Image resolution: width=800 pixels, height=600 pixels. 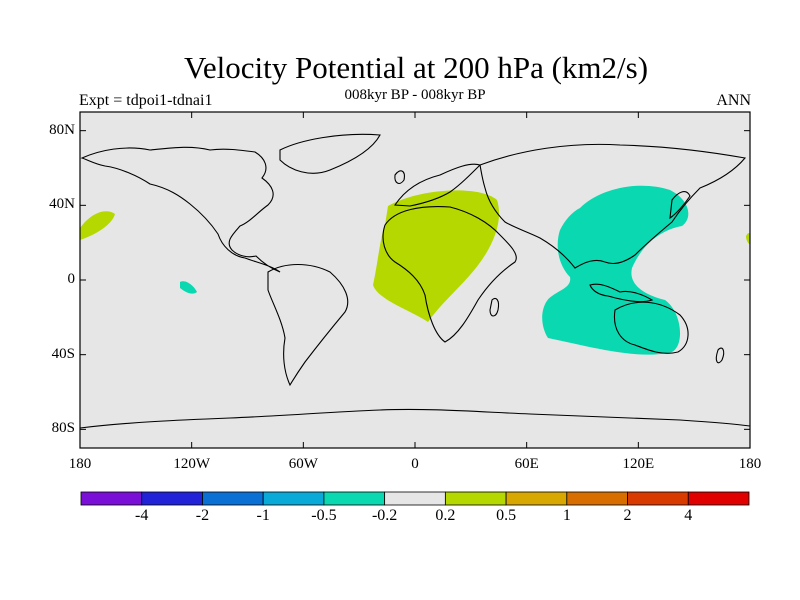 What do you see at coordinates (445, 515) in the screenshot?
I see `colorbar-label: 0.2` at bounding box center [445, 515].